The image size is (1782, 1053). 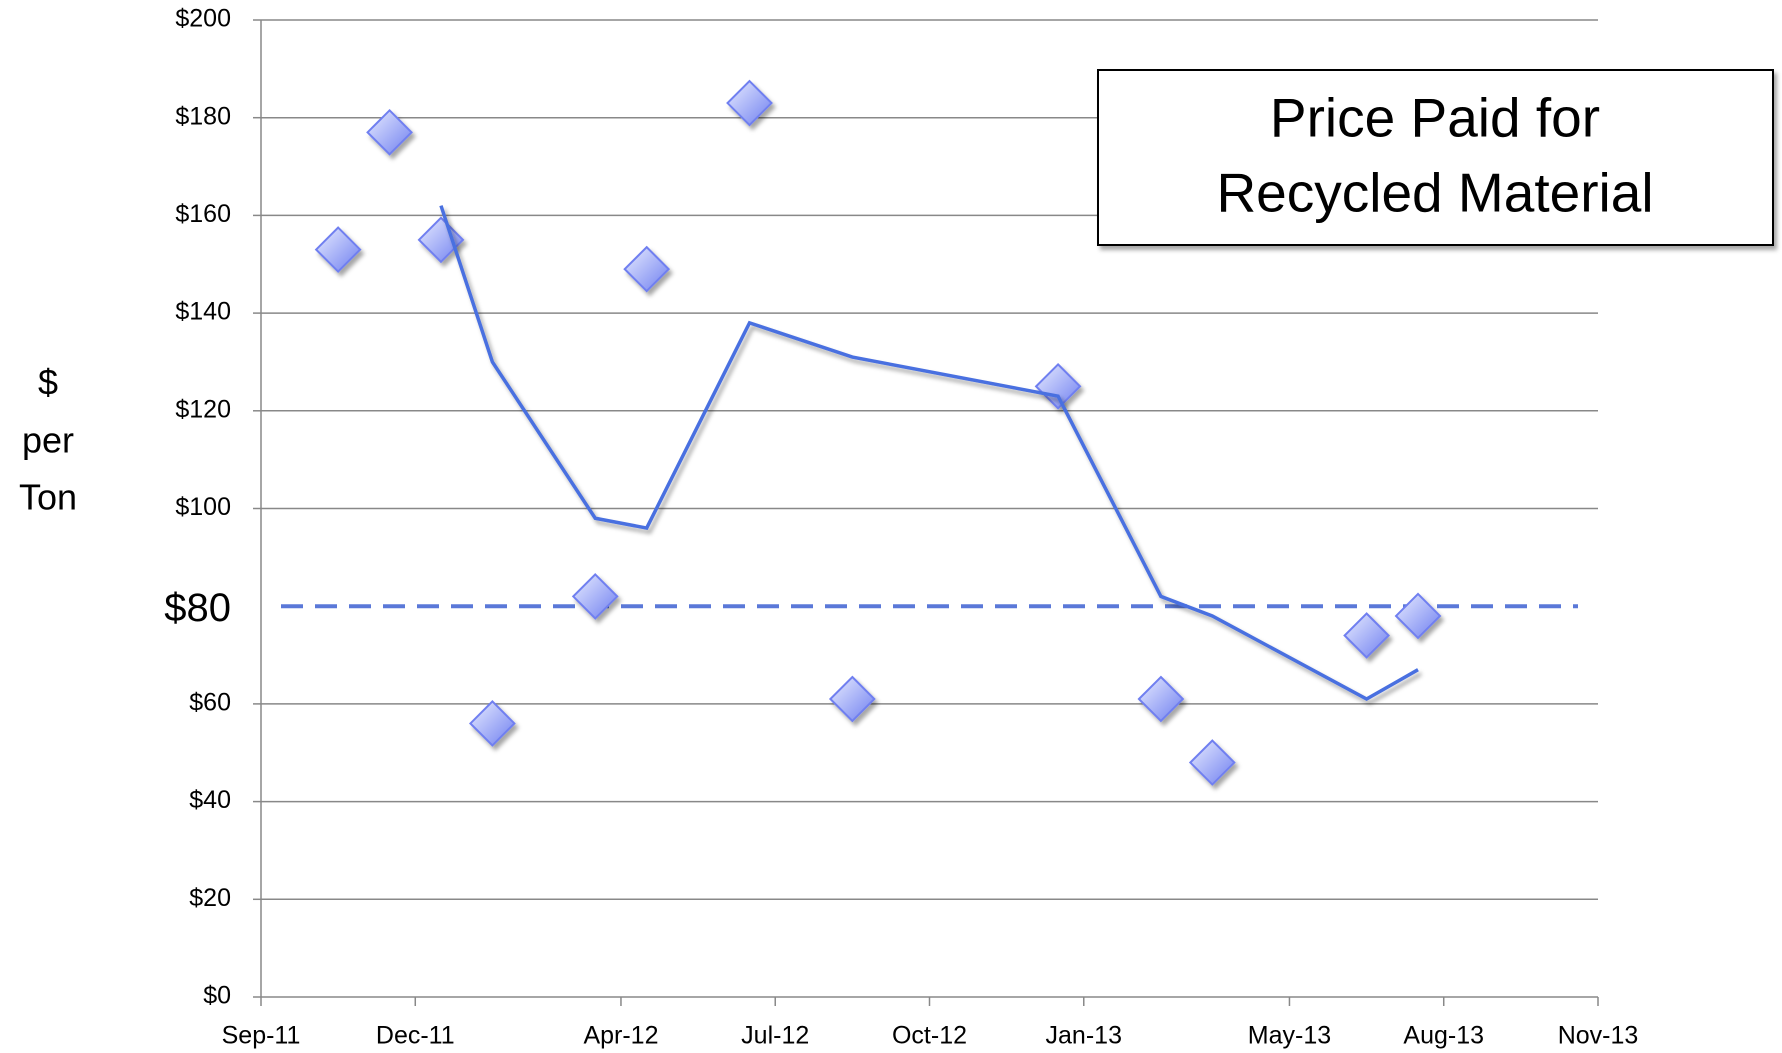 What do you see at coordinates (1443, 1036) in the screenshot?
I see `x-tick-label: Aug-13` at bounding box center [1443, 1036].